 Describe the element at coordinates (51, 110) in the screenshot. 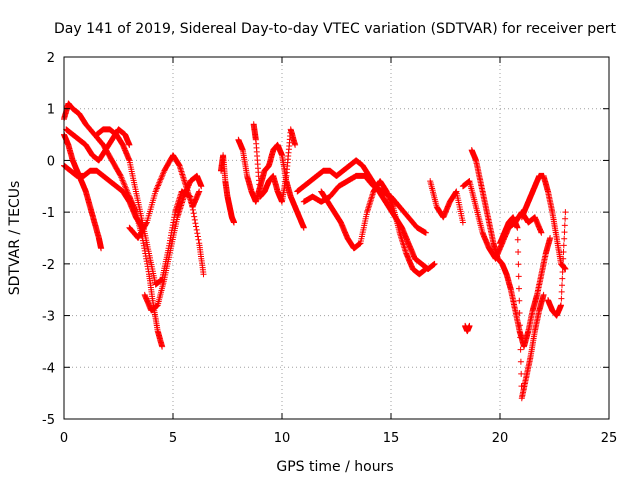

I see `y-tick-label: 1` at that location.